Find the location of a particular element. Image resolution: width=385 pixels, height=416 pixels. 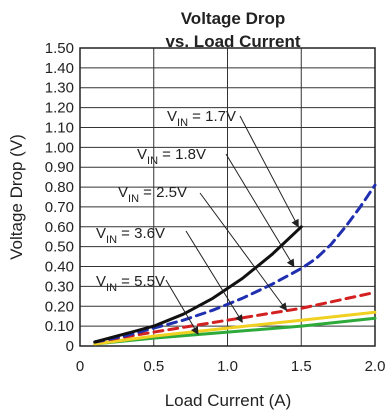

y-tick-label: 0.90 is located at coordinates (59, 167).